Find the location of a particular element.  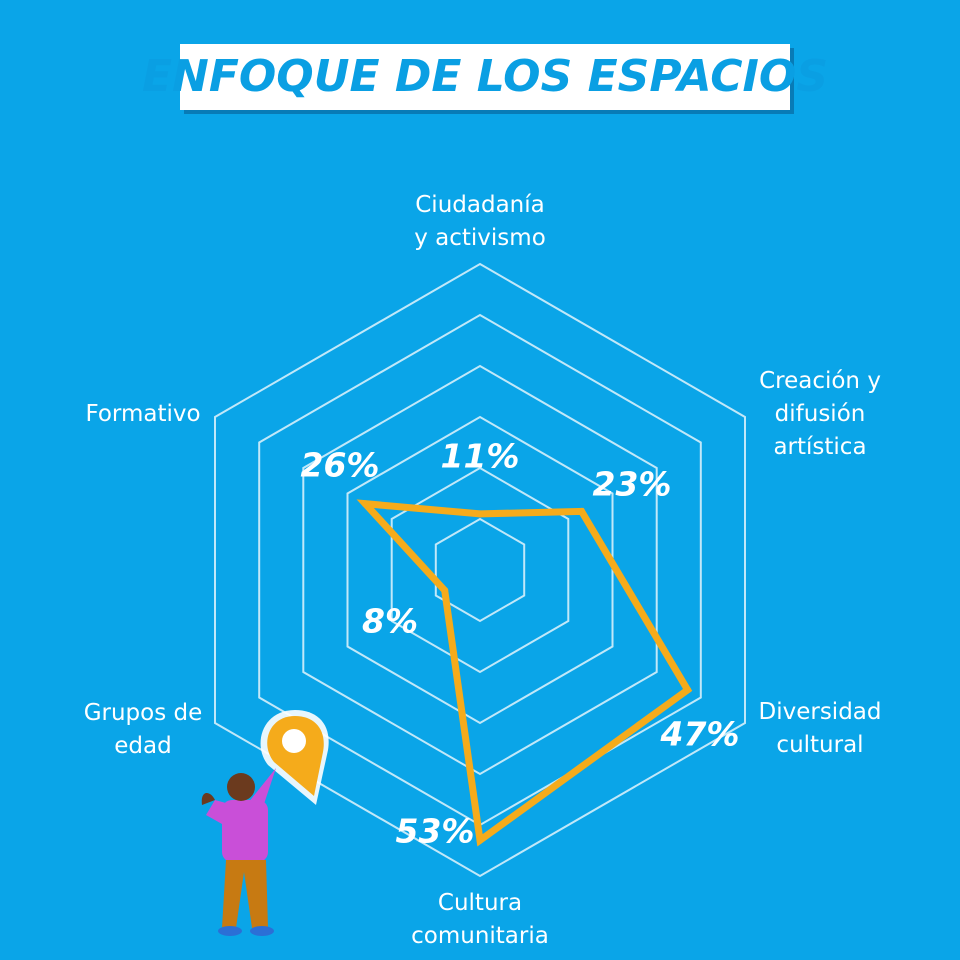

series is located at coordinates (524, 673).